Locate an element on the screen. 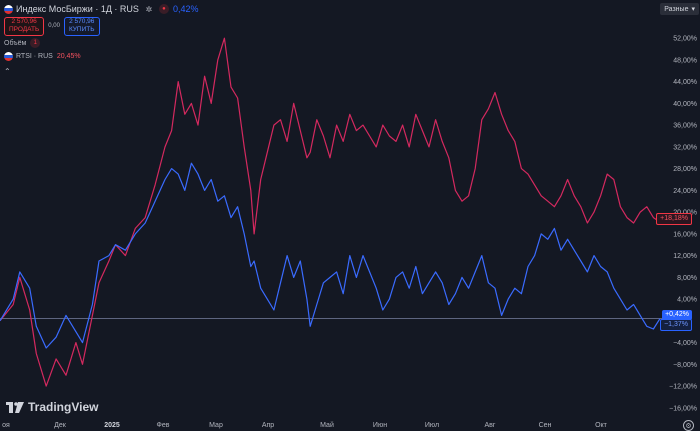  volume-badge: 1 is located at coordinates (35, 43).